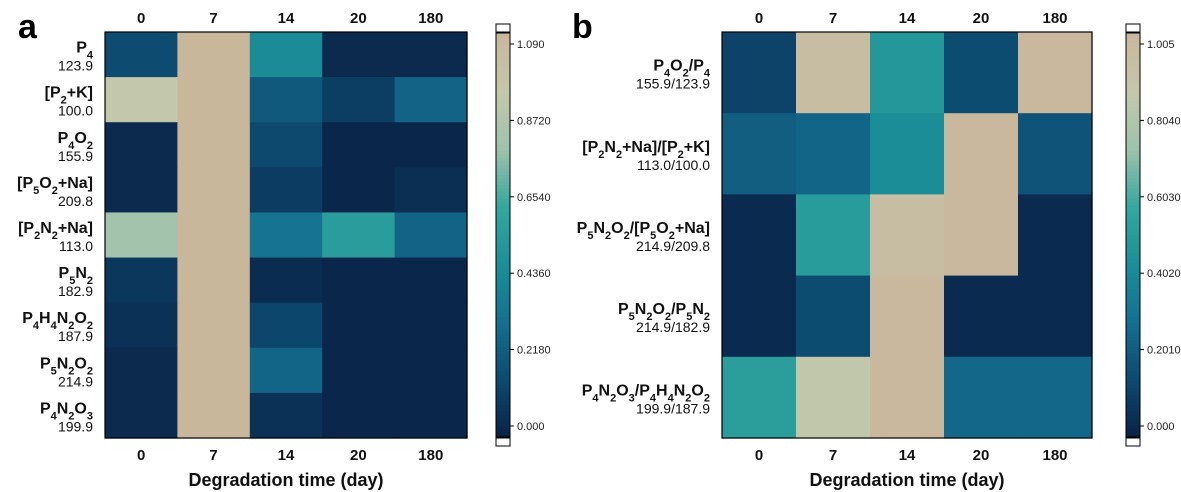  What do you see at coordinates (57, 321) in the screenshot?
I see `row-label-formula: P4H4N2O2` at bounding box center [57, 321].